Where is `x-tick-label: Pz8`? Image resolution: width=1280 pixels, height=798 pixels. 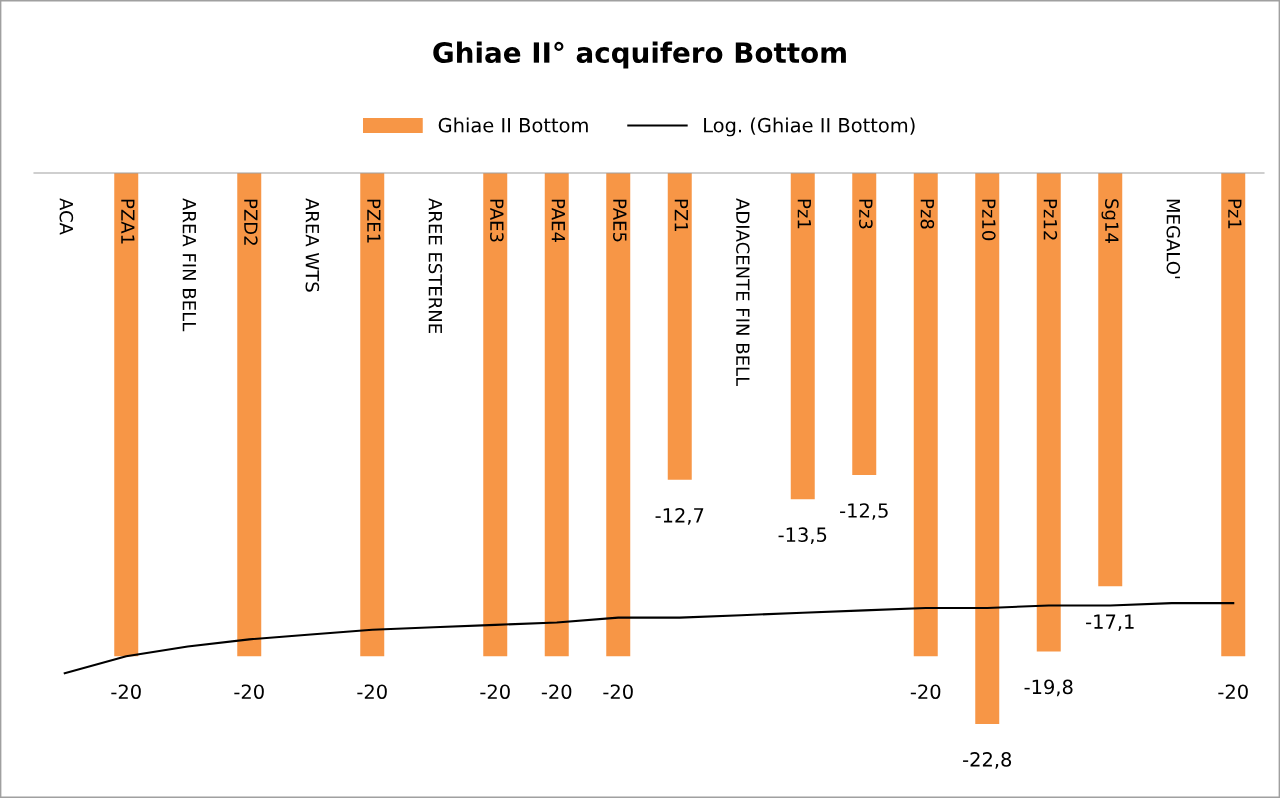
x-tick-label: Pz8 is located at coordinates (927, 214).